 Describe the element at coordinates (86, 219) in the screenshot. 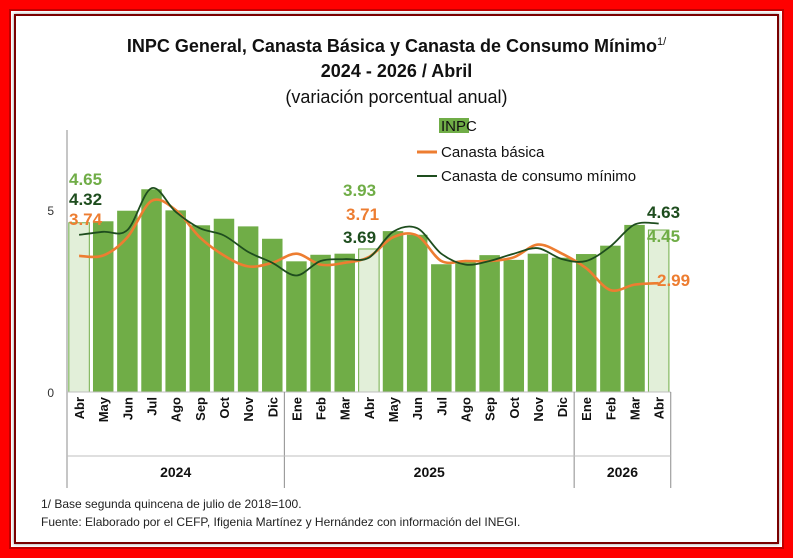

I see `data-label: 3.74` at that location.